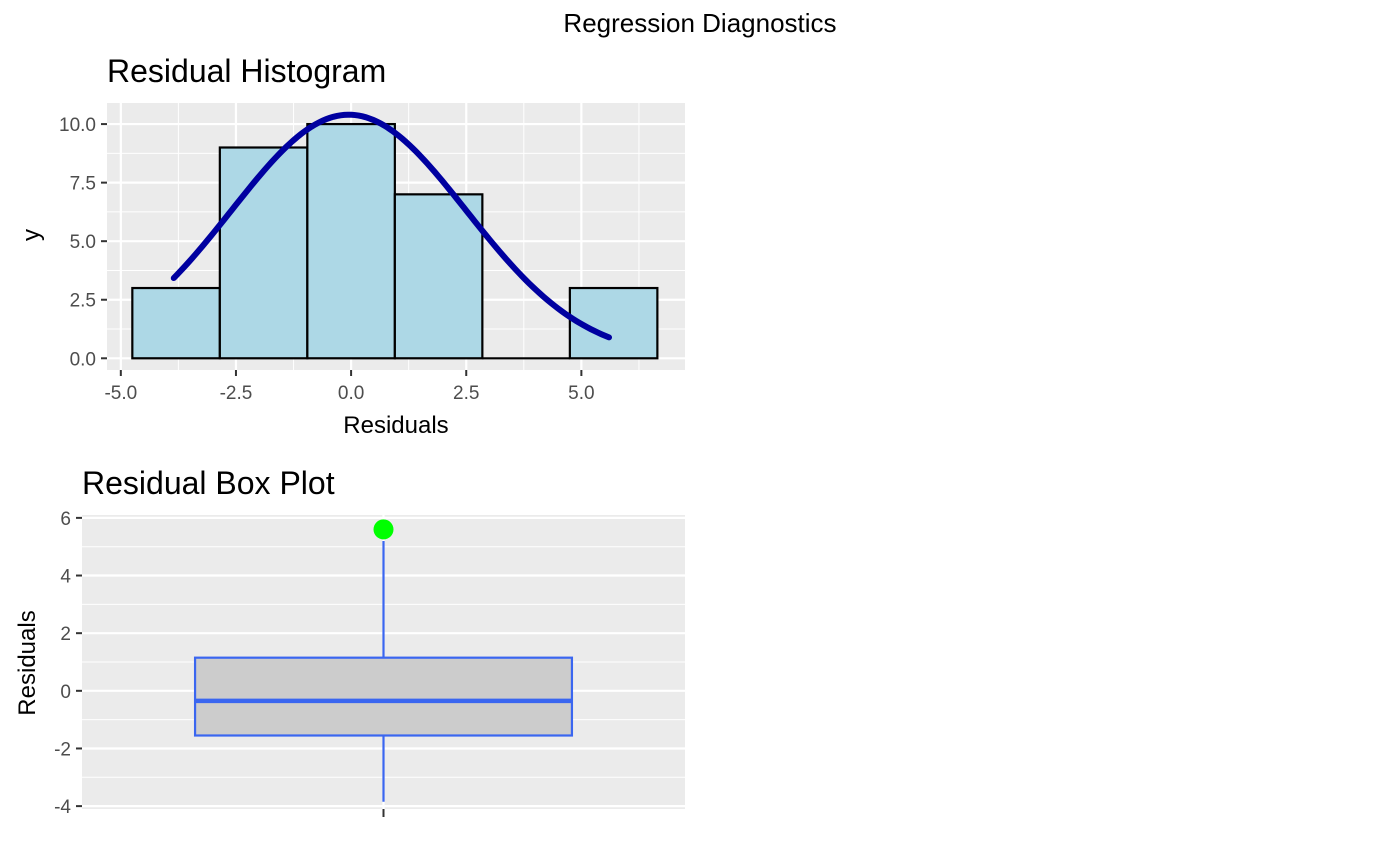  I want to click on boxplot-y-ticks: -4 -2 0 2 4 6, so click(219, 663).